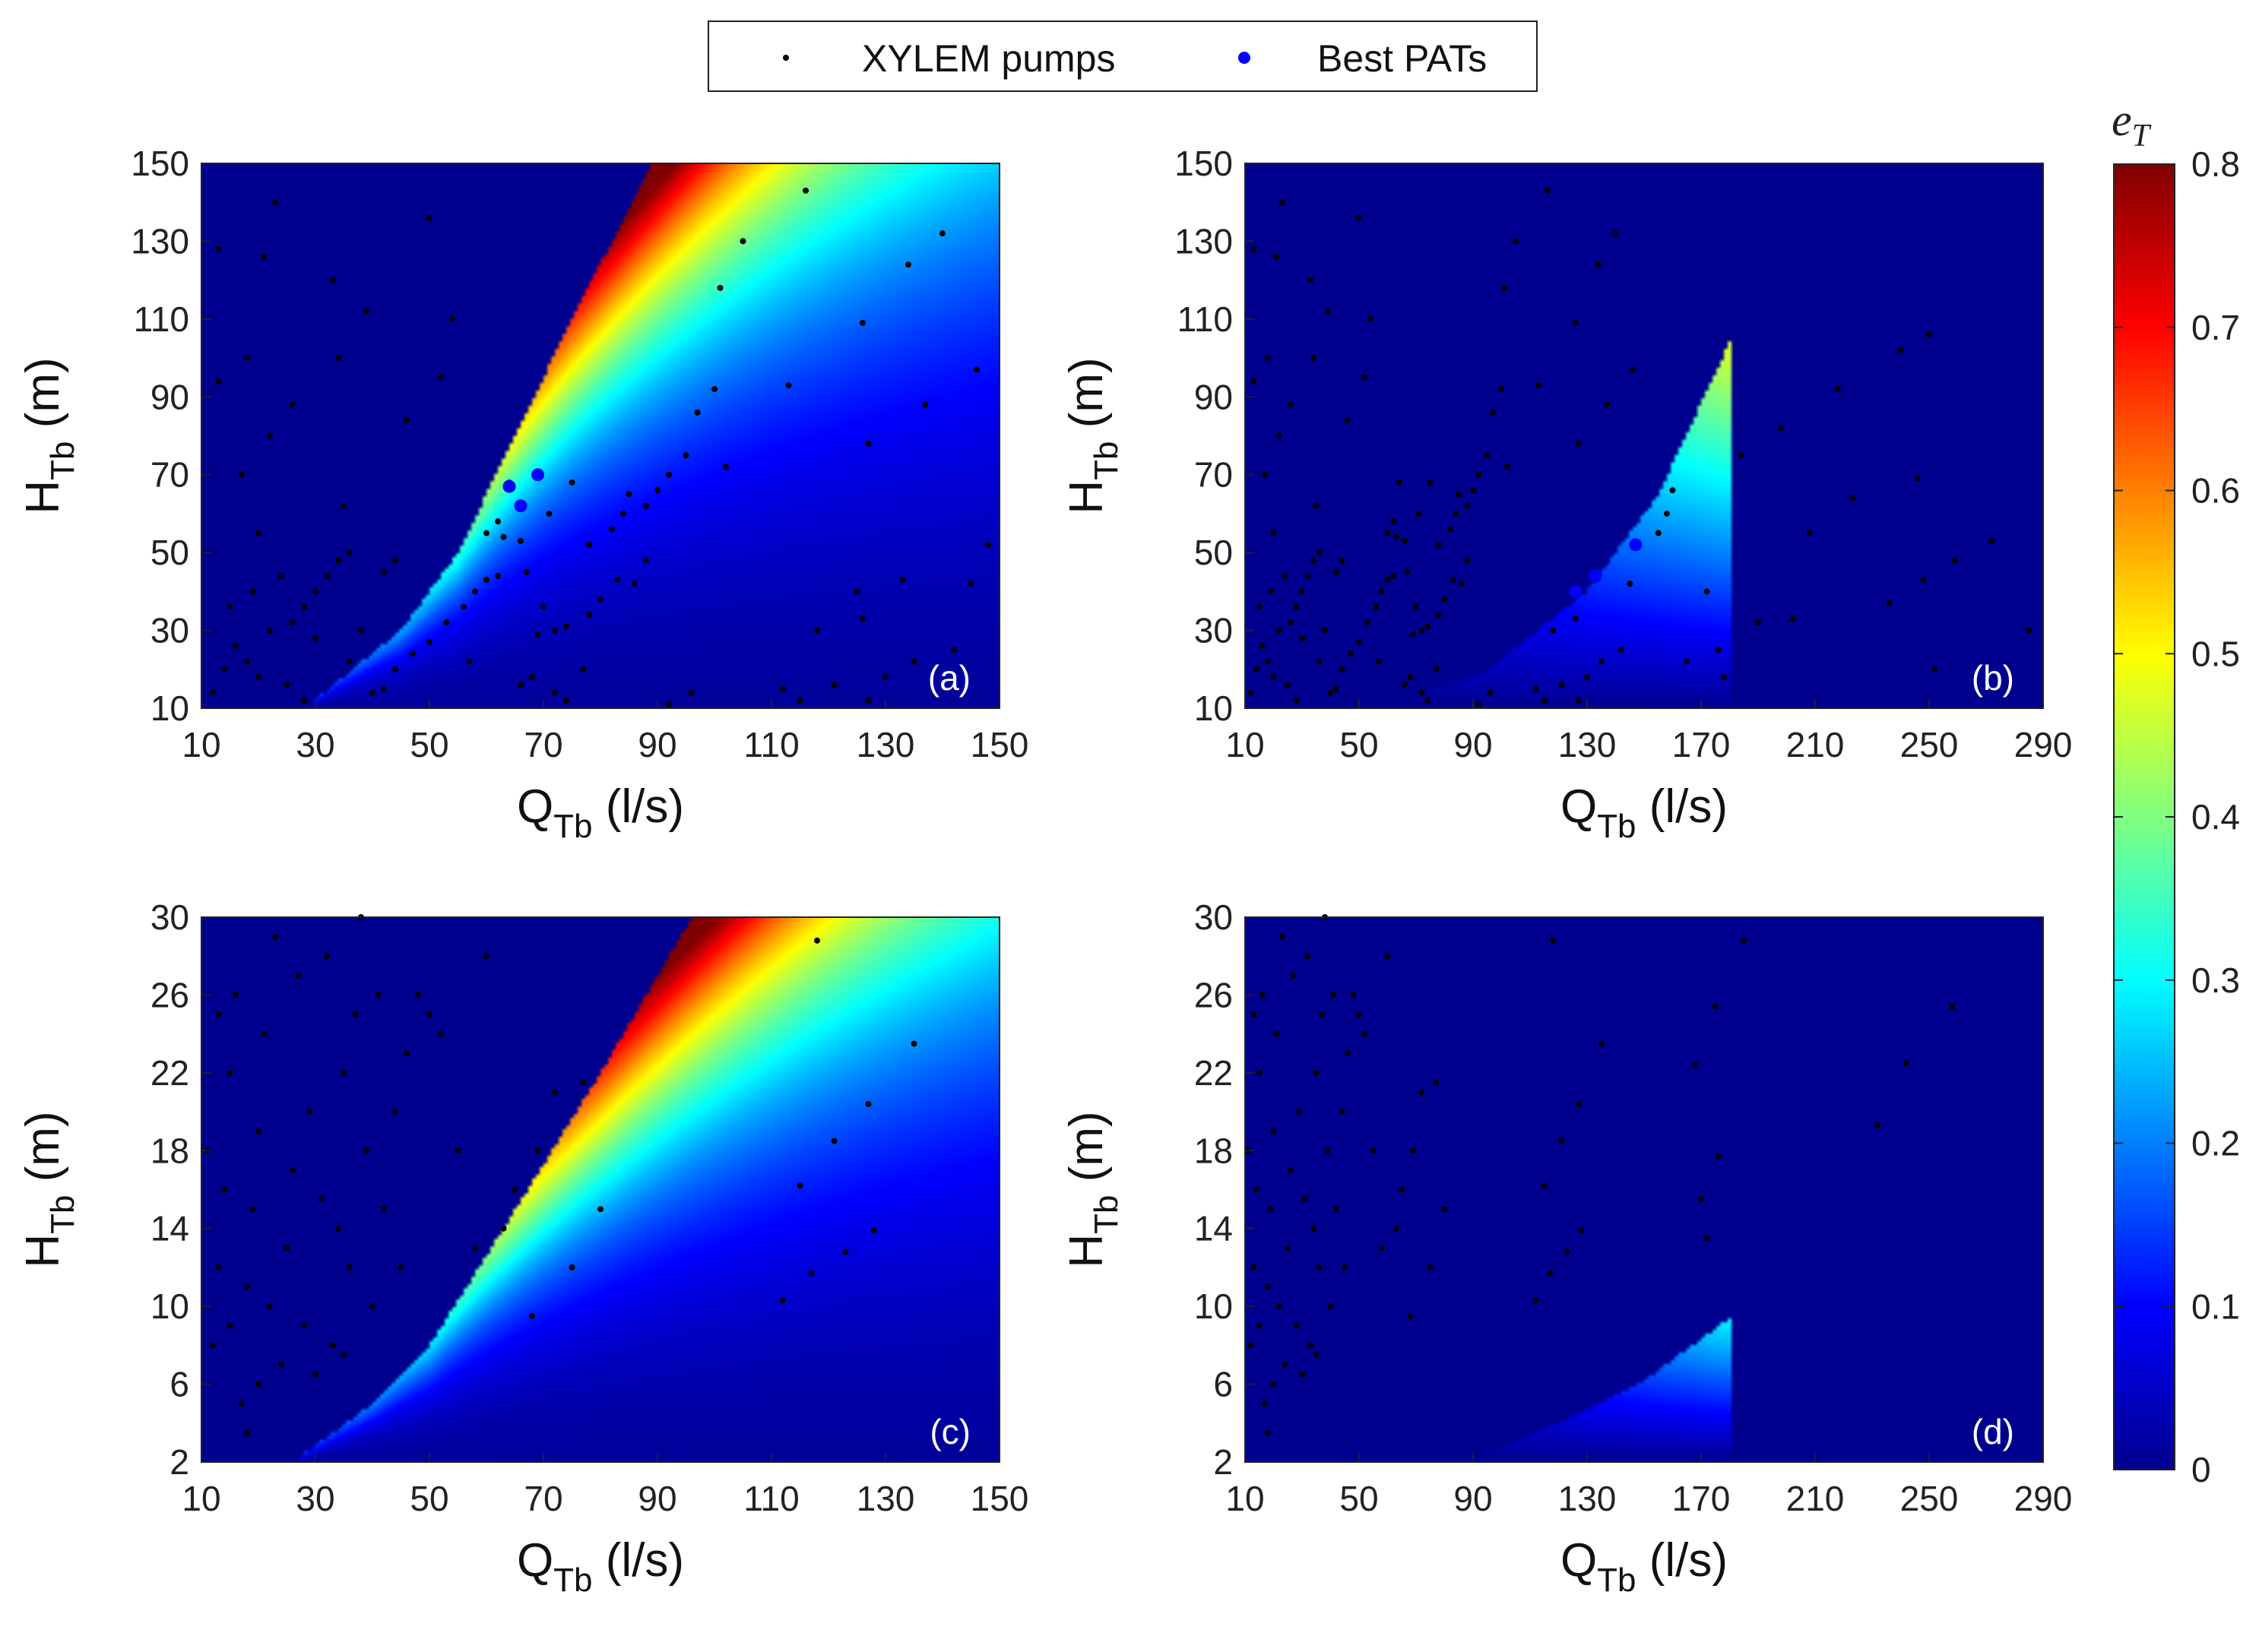 This screenshot has height=1652, width=2259. What do you see at coordinates (2215, 1143) in the screenshot?
I see `colorbar-tick-label: 0.2` at bounding box center [2215, 1143].